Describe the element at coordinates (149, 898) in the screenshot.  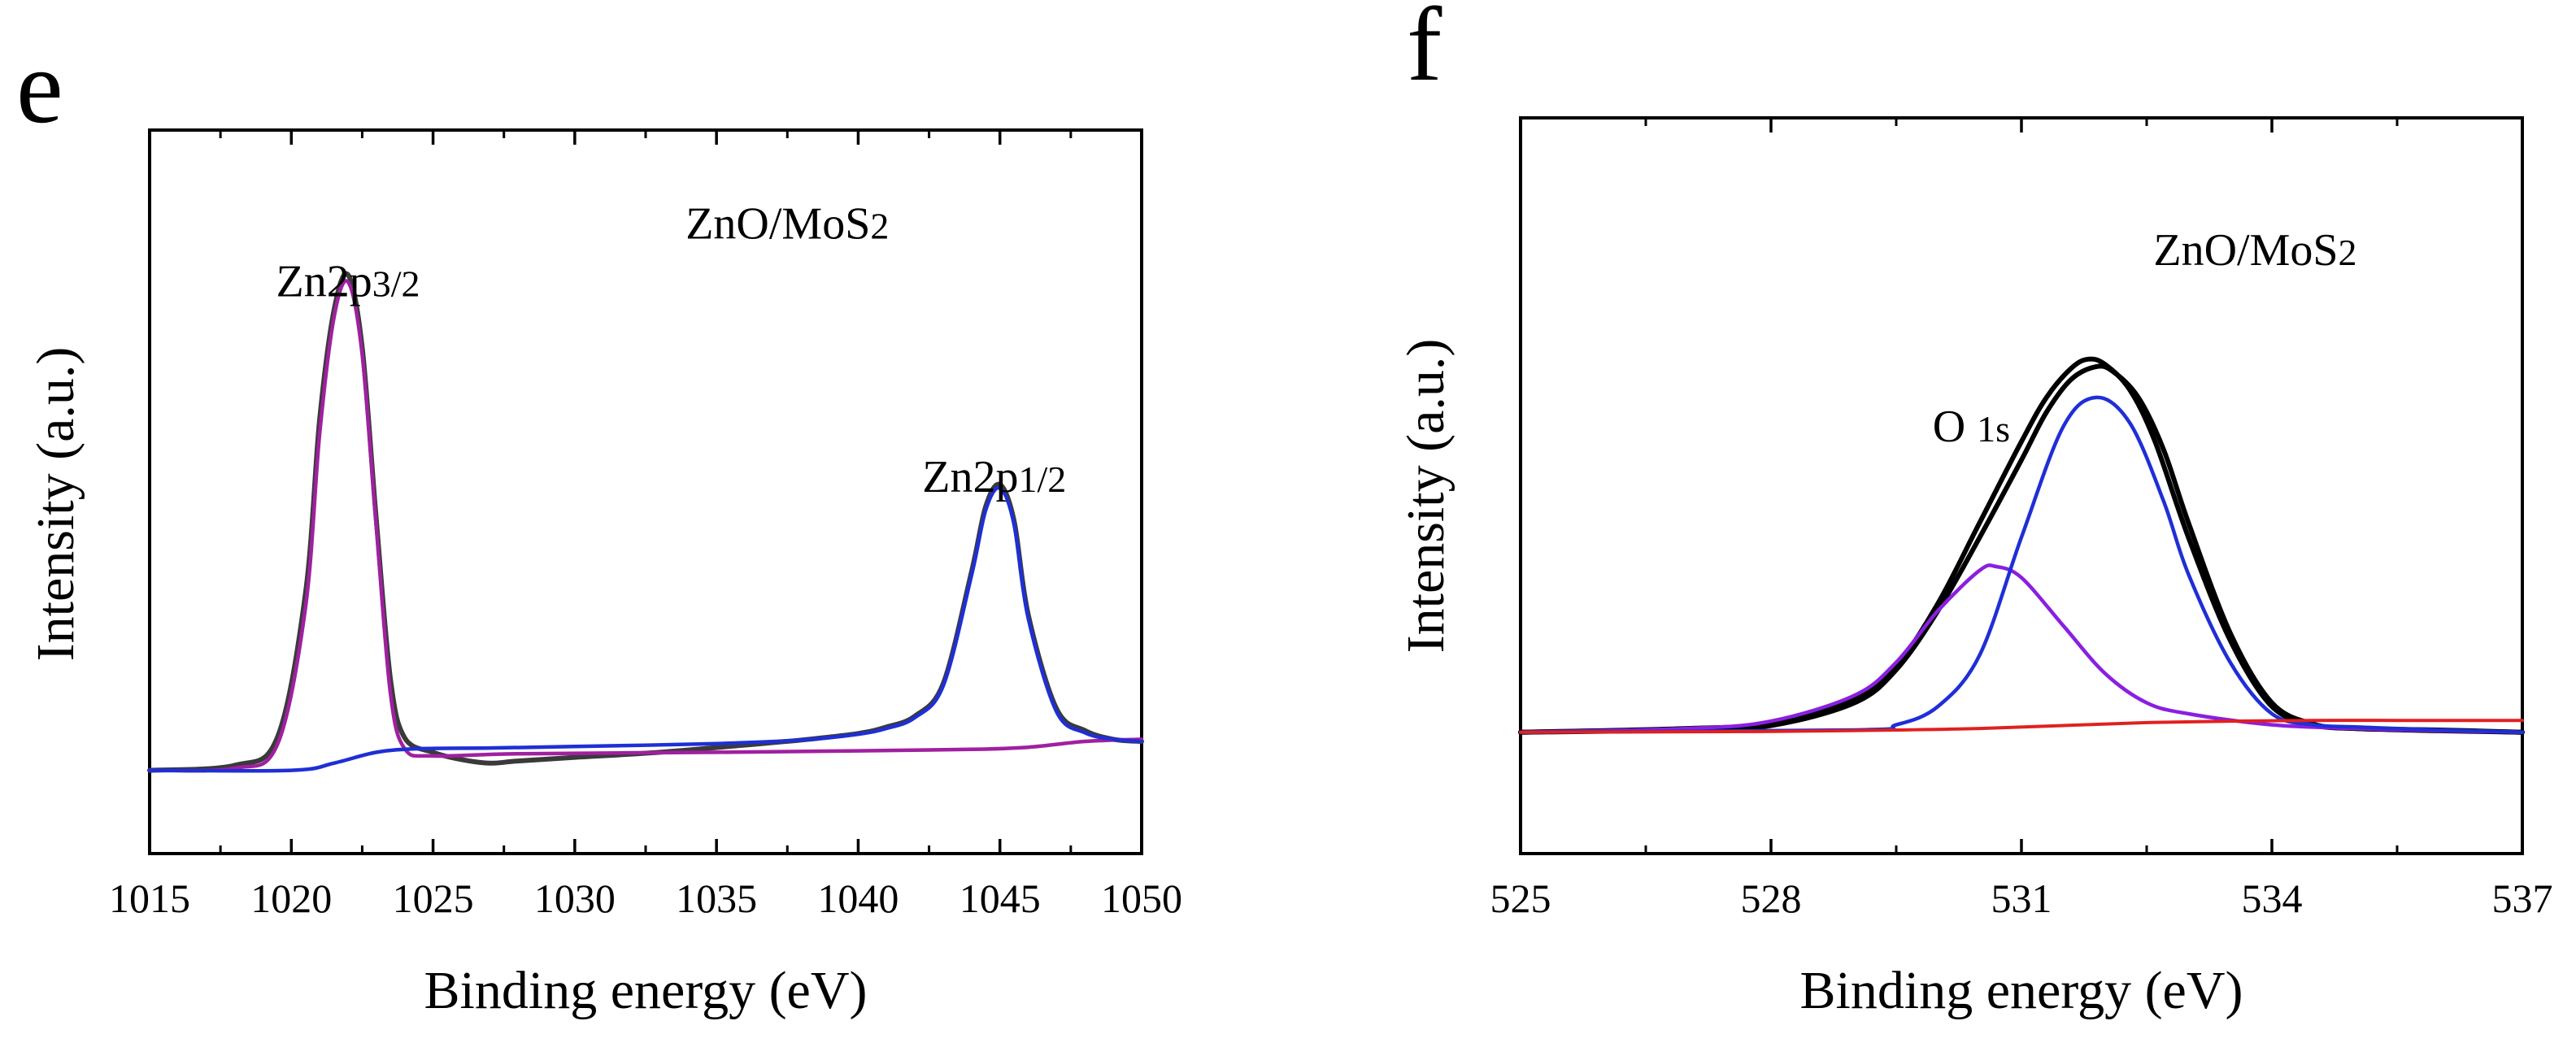
I see `x-tick-label: 1015` at that location.